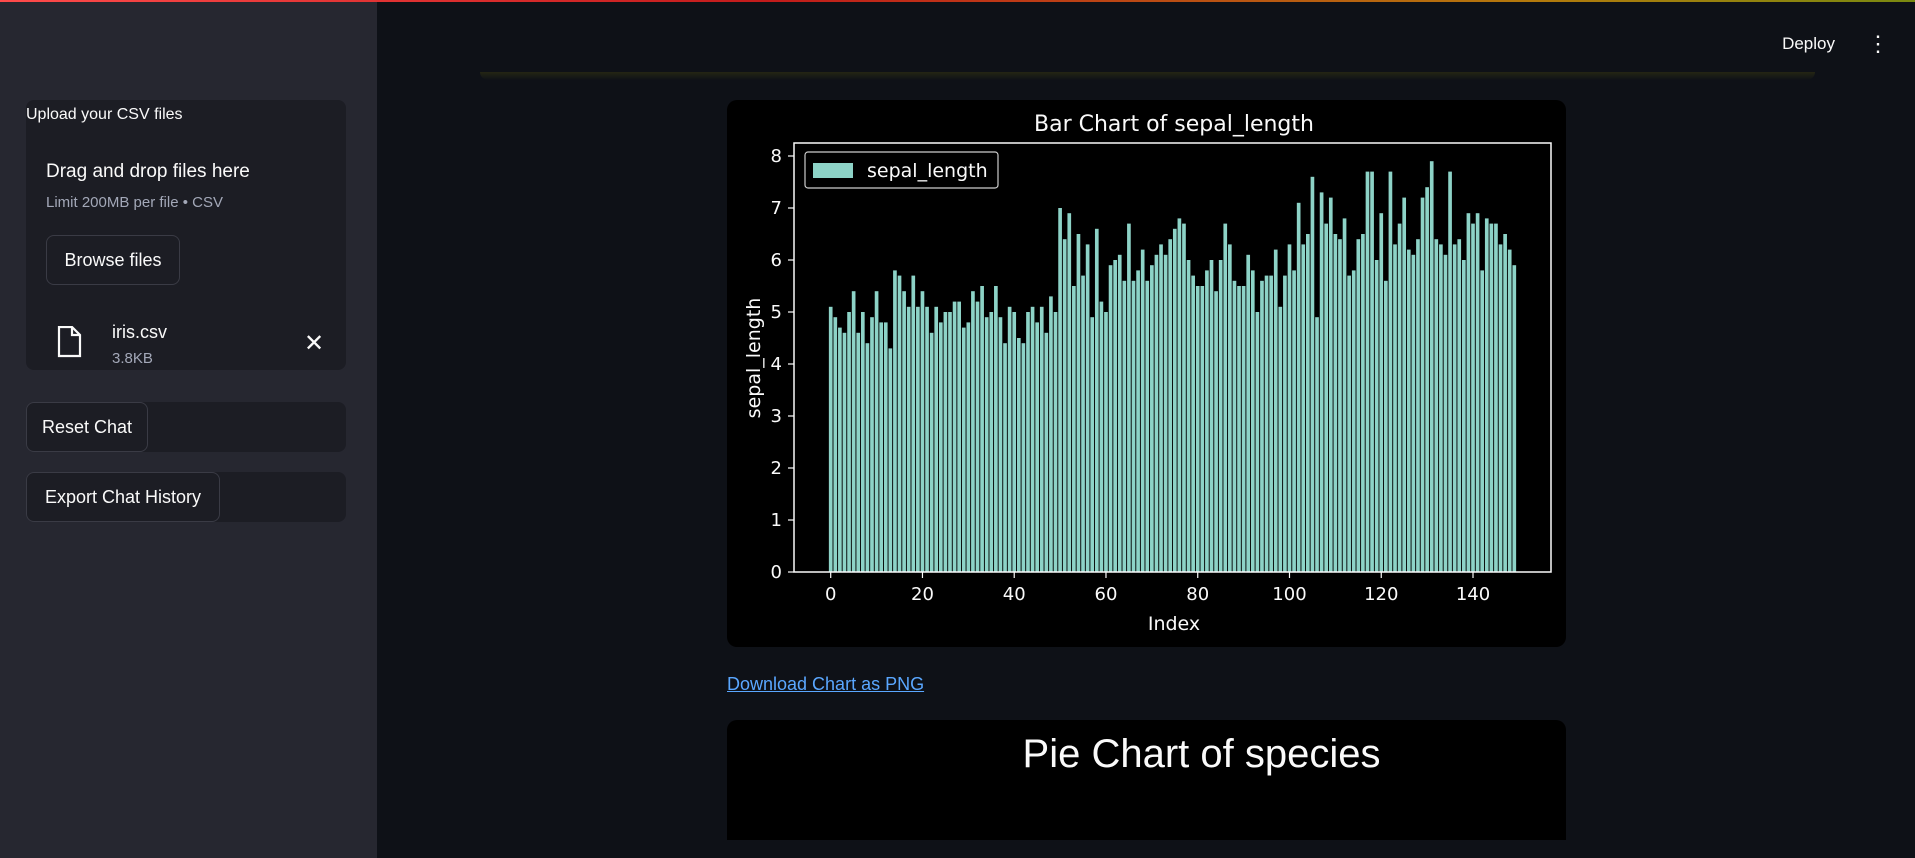  Describe the element at coordinates (1808, 43) in the screenshot. I see `deploy-button: Deploy` at that location.